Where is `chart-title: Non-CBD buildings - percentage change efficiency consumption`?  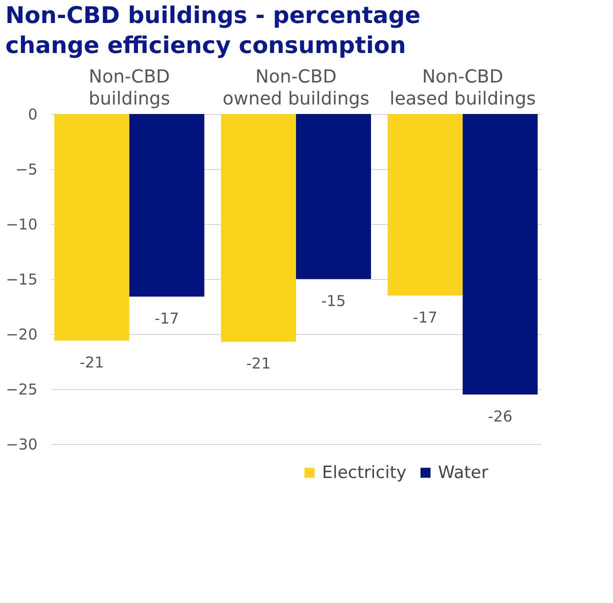
chart-title: Non-CBD buildings - percentage change efficiency consumption is located at coordinates (212, 31).